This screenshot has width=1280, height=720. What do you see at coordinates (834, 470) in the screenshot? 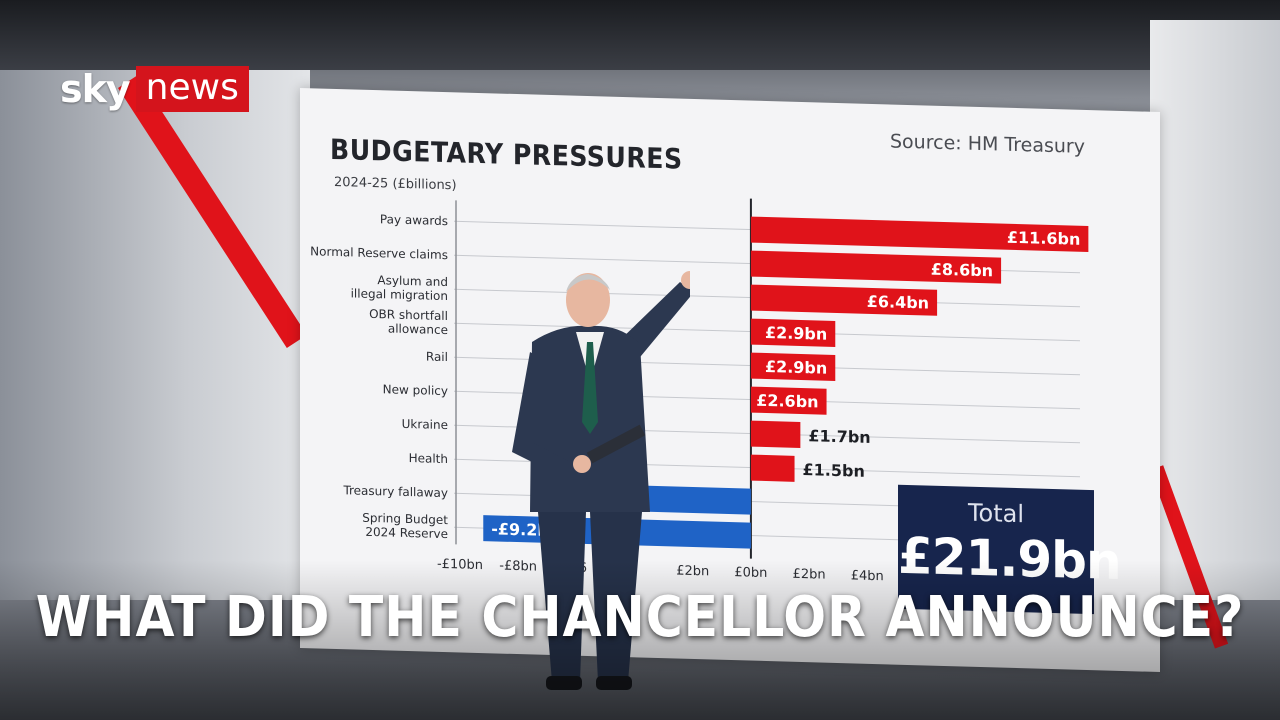
I see `data-label: £1.5bn` at bounding box center [834, 470].